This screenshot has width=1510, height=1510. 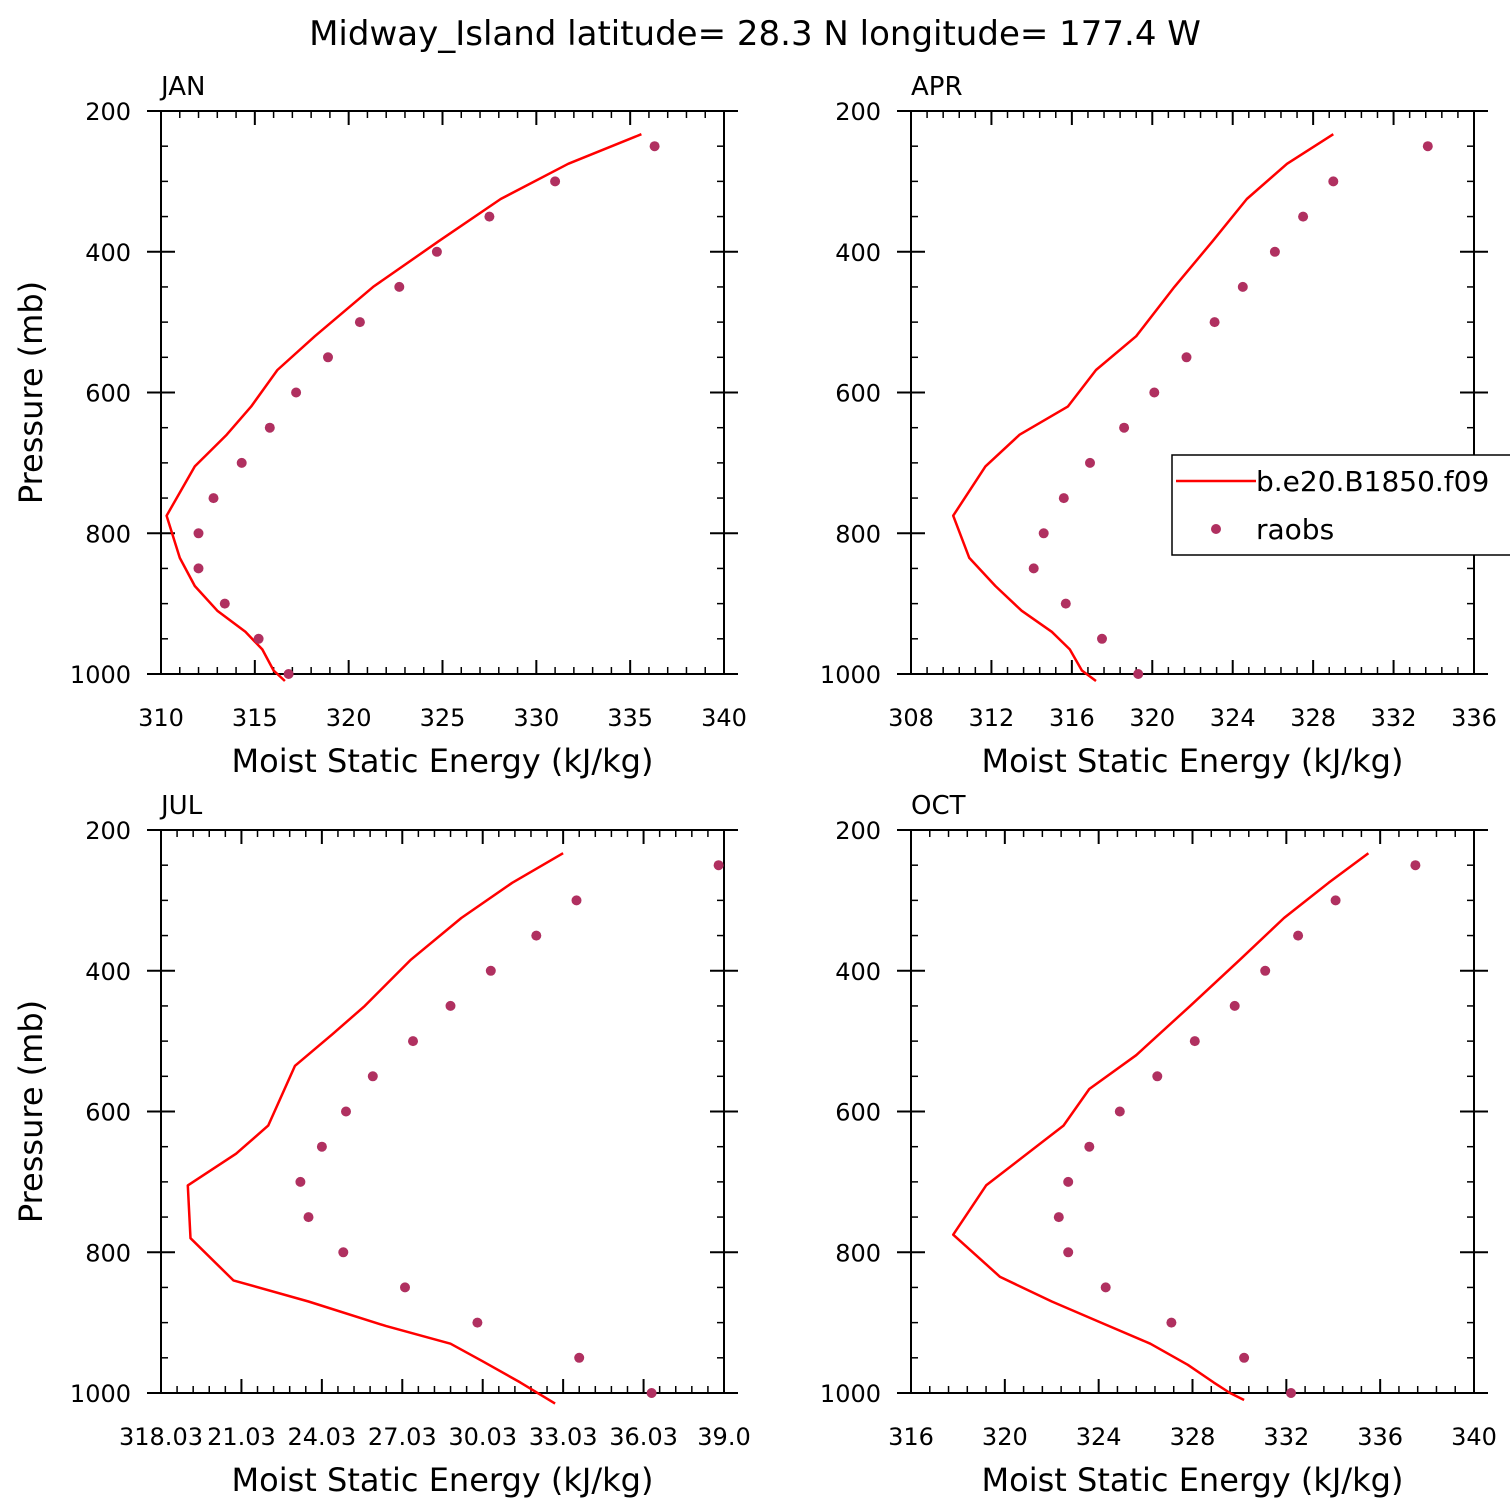 What do you see at coordinates (241, 1437) in the screenshot?
I see `x-tick-label: 21.03` at bounding box center [241, 1437].